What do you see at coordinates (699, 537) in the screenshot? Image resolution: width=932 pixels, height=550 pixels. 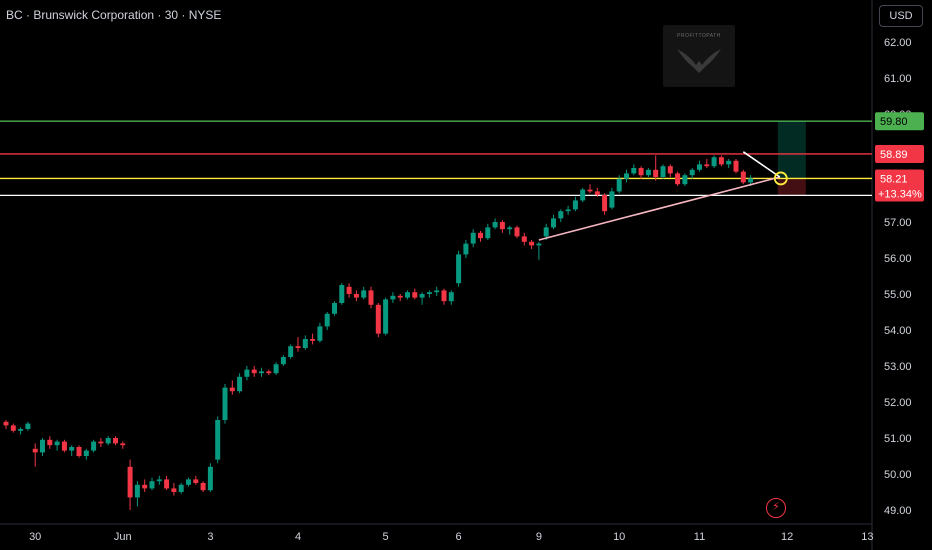 I see `x-tick-label: 11` at bounding box center [699, 537].